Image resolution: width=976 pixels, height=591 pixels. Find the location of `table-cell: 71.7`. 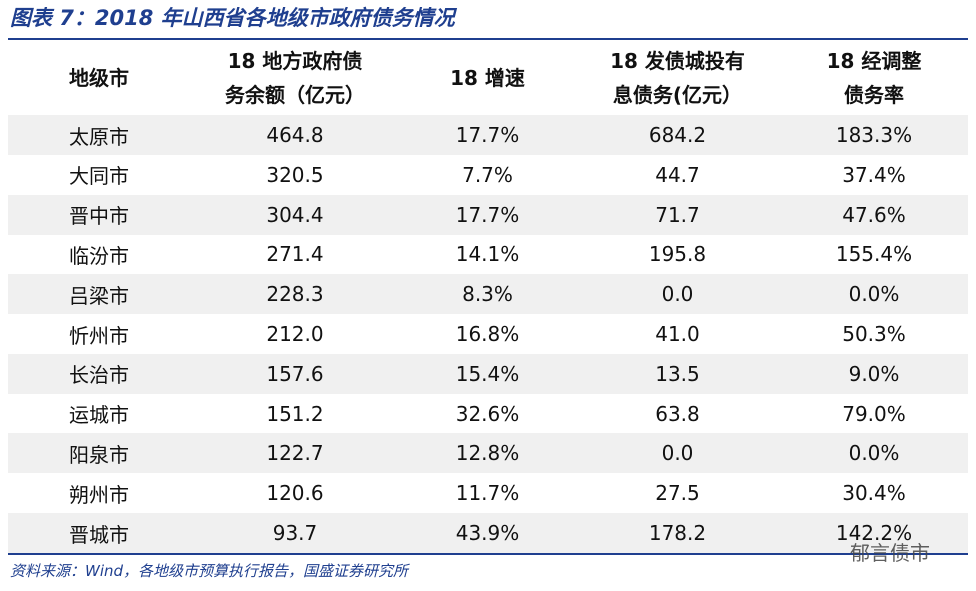

table-cell: 71.7 is located at coordinates (677, 214).